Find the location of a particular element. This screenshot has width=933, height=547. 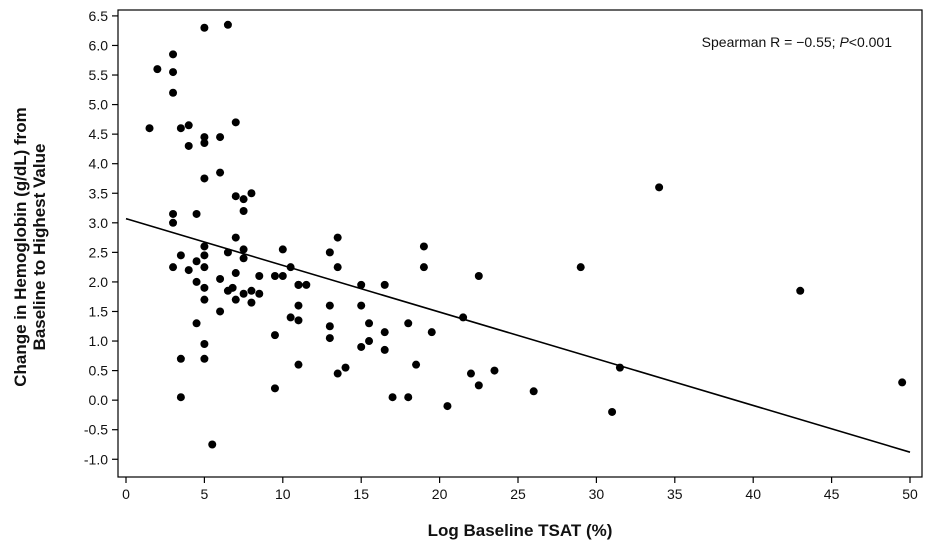

x-tick-label: 0 is located at coordinates (126, 494).